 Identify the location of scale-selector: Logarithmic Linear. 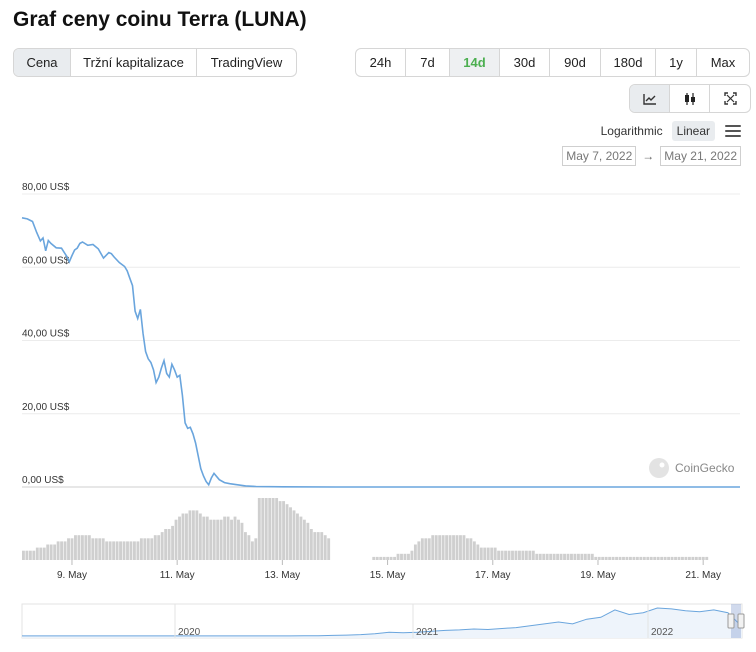
(668, 131).